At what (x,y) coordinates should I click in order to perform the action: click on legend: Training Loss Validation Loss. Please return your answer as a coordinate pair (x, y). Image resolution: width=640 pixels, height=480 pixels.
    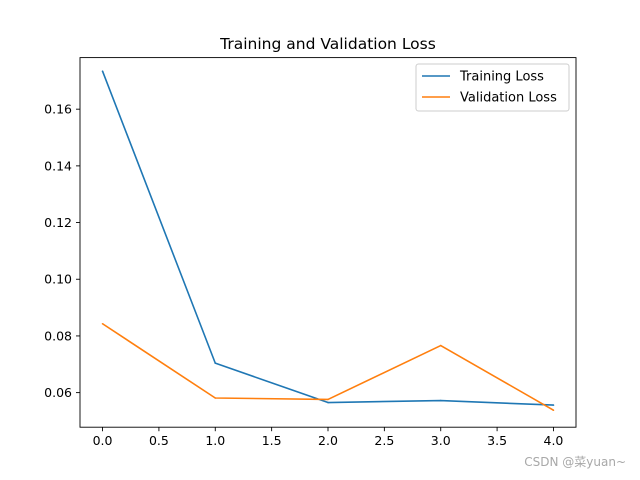
    Looking at the image, I should click on (492, 87).